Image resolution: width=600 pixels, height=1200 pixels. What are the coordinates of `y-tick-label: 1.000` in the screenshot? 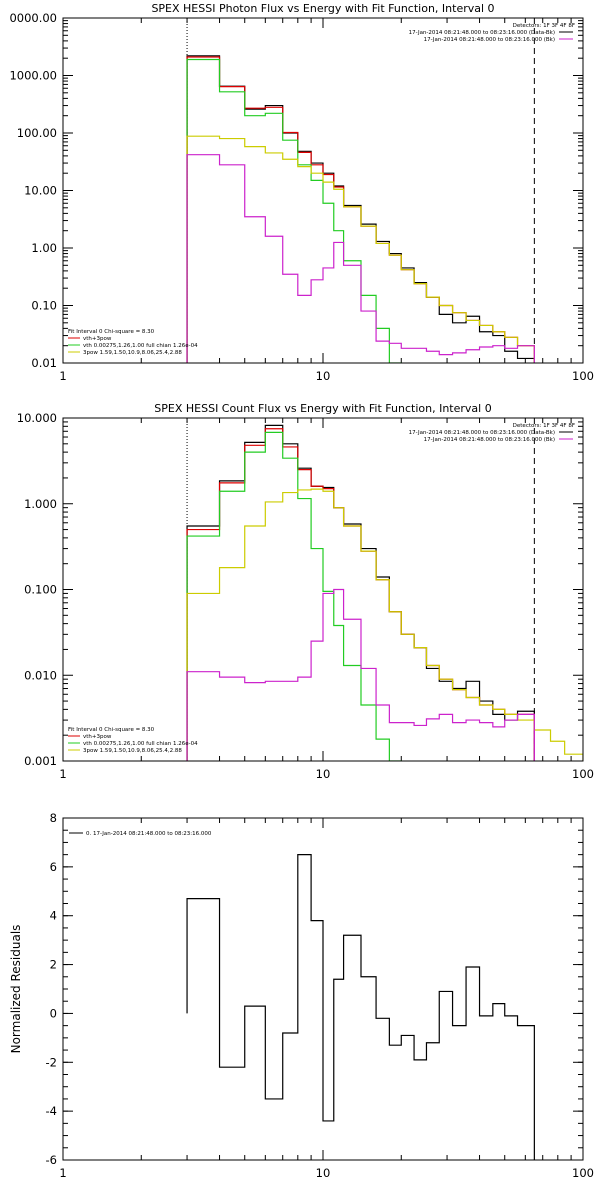 It's located at (40, 504).